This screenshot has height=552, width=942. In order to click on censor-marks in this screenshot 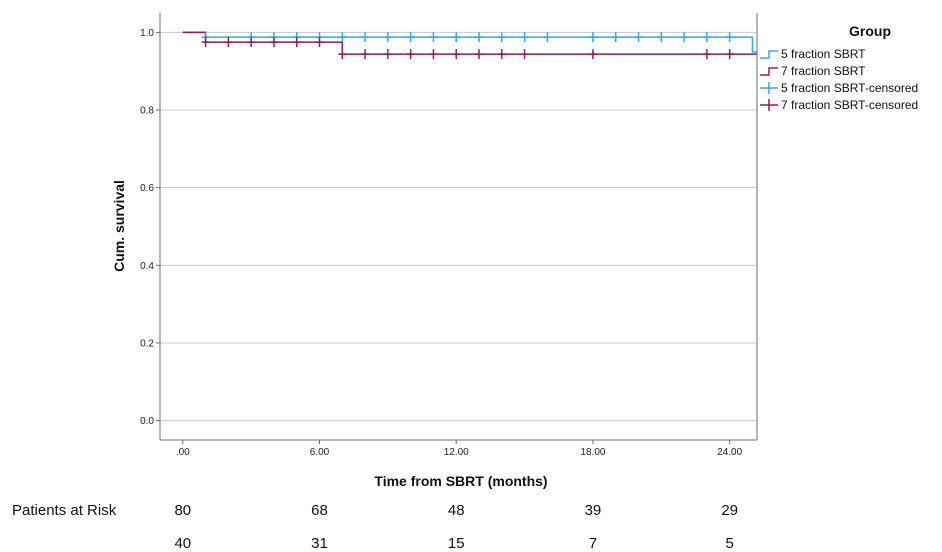, I will do `click(467, 46)`.